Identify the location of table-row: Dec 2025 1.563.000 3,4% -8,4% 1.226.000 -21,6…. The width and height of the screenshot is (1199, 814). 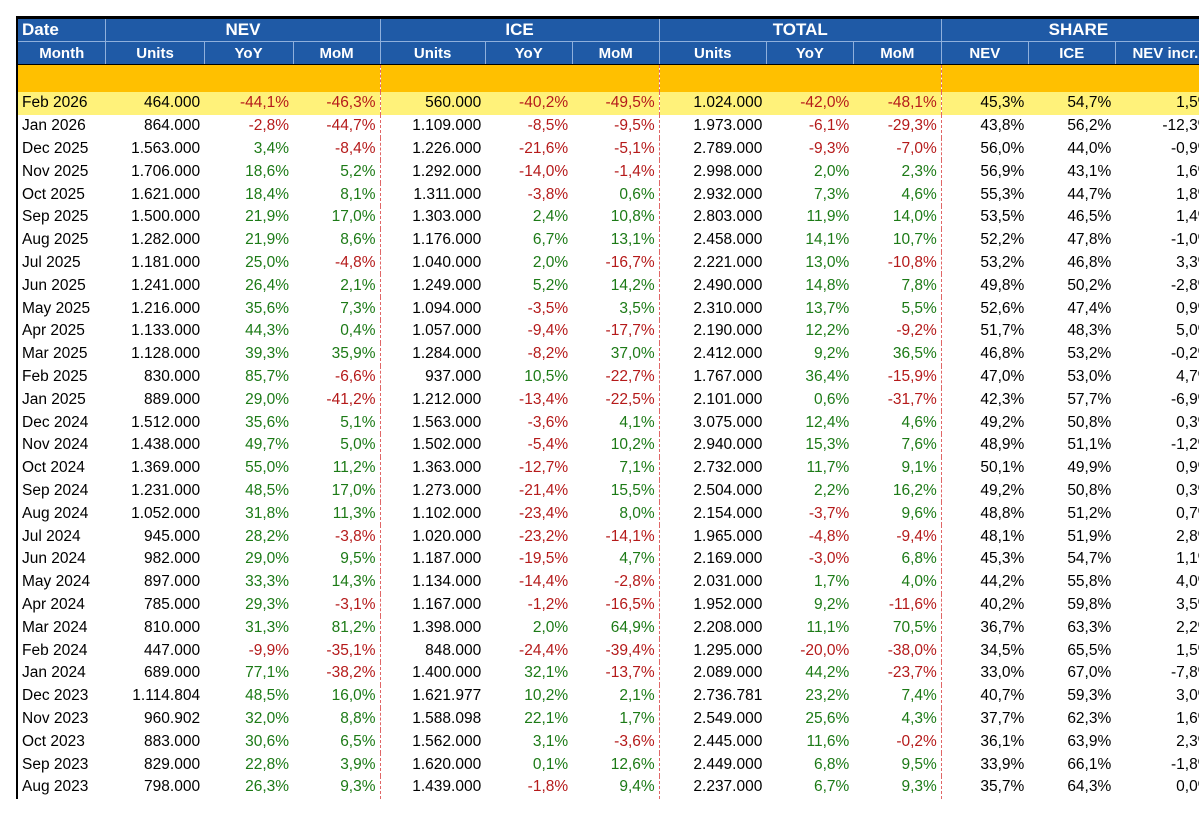
(607, 149).